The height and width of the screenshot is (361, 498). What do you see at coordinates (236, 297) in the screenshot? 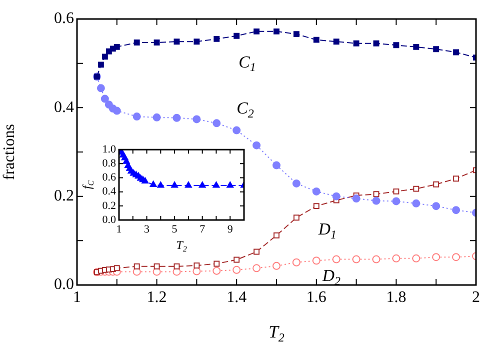
I see `x-tick-label: 1.4` at bounding box center [236, 297].